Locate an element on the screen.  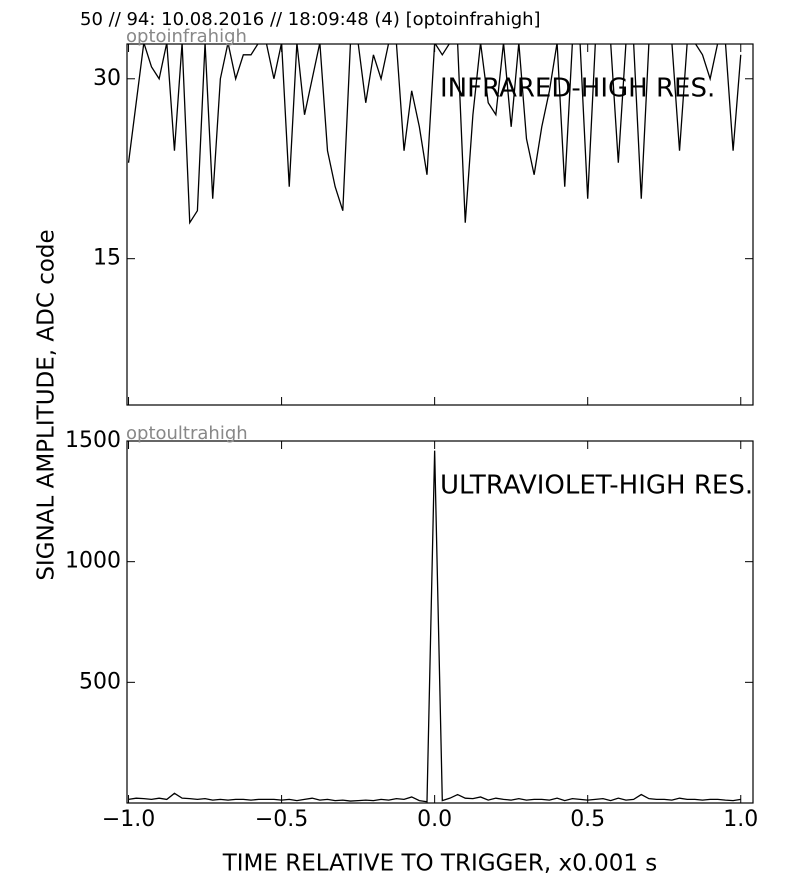
x-tick-label: 0.5 is located at coordinates (587, 819).